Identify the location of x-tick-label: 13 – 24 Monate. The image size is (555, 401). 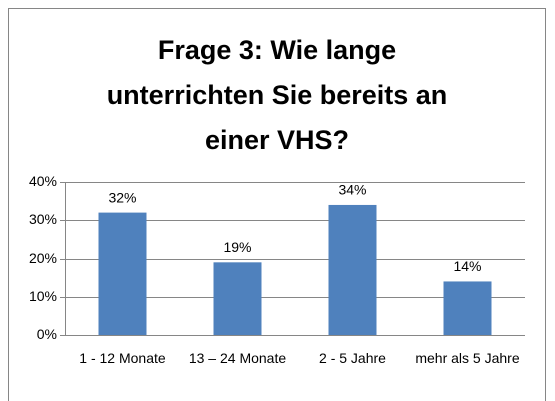
(237, 358).